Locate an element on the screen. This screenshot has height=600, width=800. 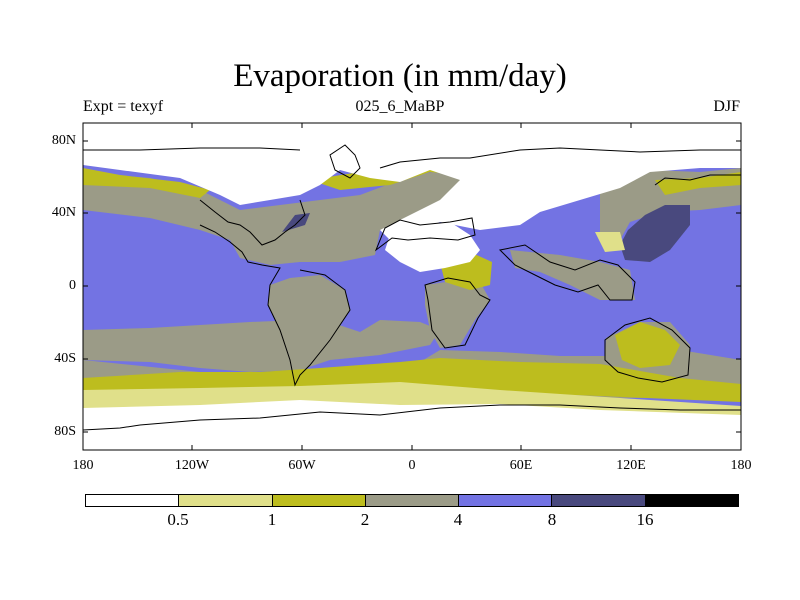
lon-label-120e: 120E is located at coordinates (631, 465).